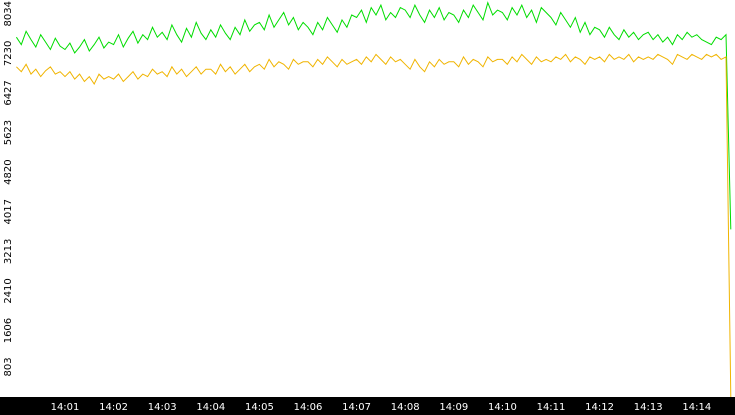 The width and height of the screenshot is (735, 415). Describe the element at coordinates (65, 407) in the screenshot. I see `x-tick-label: 14:01` at that location.